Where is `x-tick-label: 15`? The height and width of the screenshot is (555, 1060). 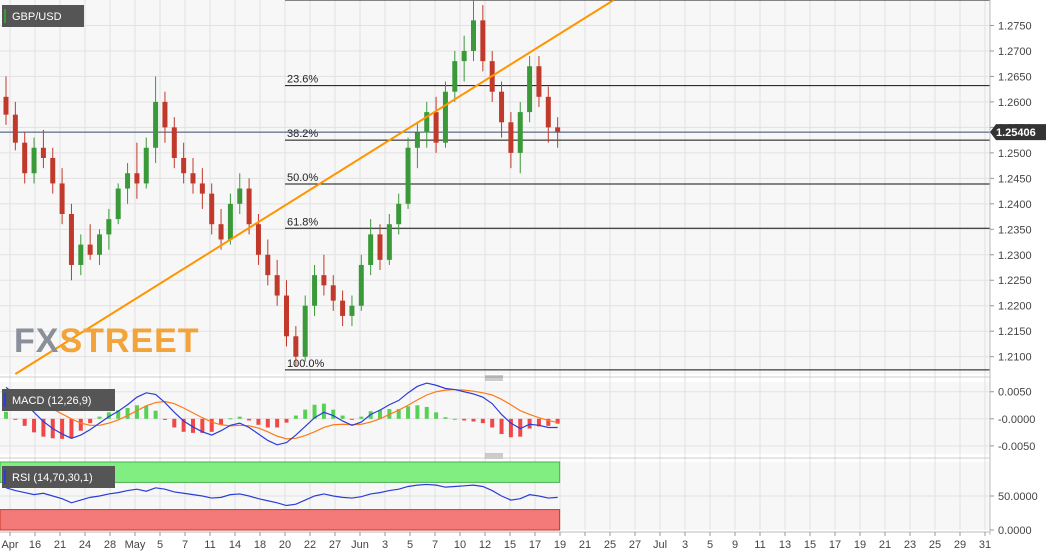 x-tick-label: 15 is located at coordinates (810, 545).